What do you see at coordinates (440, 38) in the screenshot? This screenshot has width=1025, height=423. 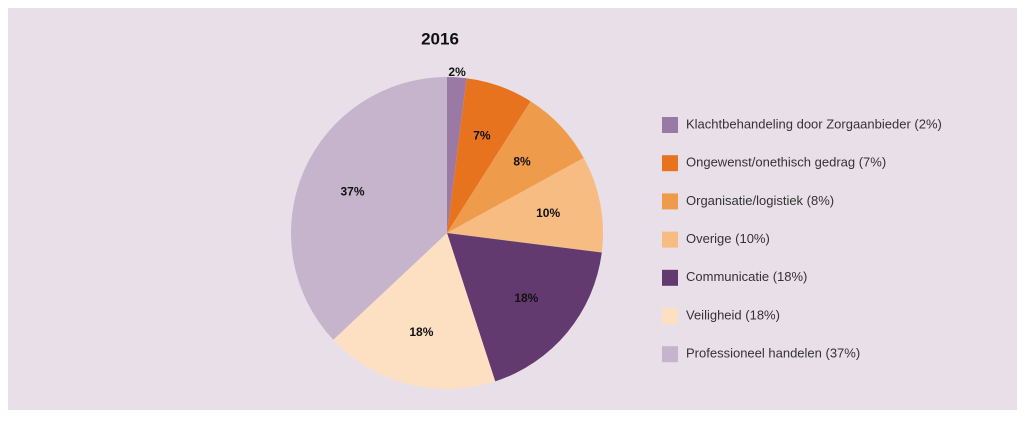 I see `chart-title: 2016` at bounding box center [440, 38].